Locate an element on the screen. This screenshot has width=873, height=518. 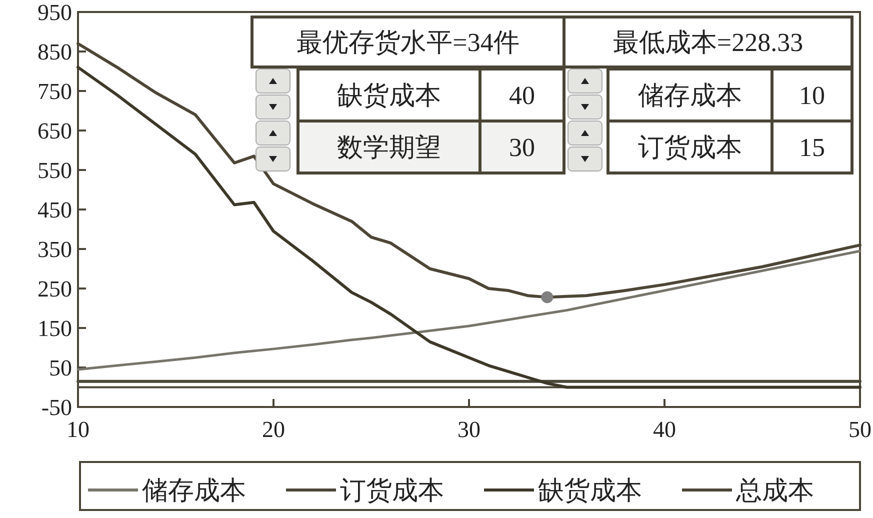
y-tick-label: 750 is located at coordinates (55, 91).